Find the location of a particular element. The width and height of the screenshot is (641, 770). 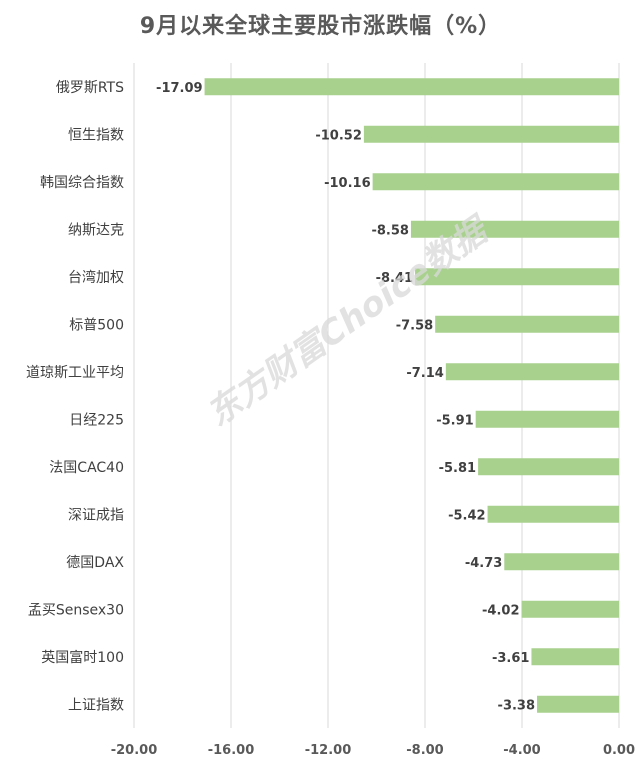

chart-title: 9月以来全球主要股市涨跌幅（%） is located at coordinates (320, 26).